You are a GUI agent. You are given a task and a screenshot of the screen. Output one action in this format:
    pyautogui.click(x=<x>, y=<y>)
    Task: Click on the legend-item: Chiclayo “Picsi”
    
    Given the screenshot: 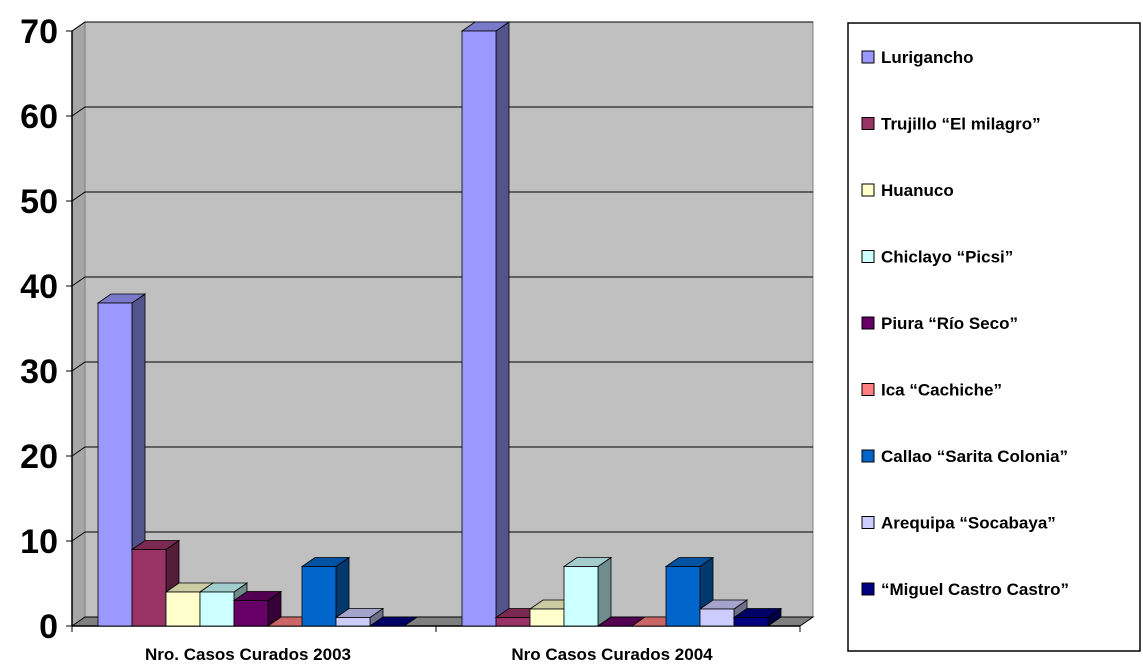 What is the action you would take?
    pyautogui.click(x=937, y=257)
    